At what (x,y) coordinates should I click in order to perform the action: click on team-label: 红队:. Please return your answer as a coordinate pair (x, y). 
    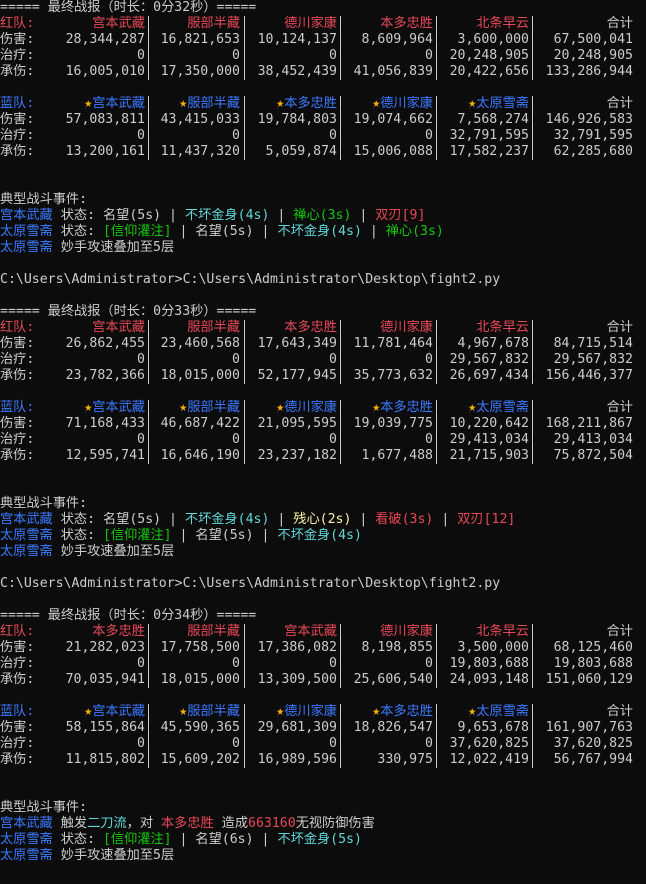
    Looking at the image, I should click on (17, 23).